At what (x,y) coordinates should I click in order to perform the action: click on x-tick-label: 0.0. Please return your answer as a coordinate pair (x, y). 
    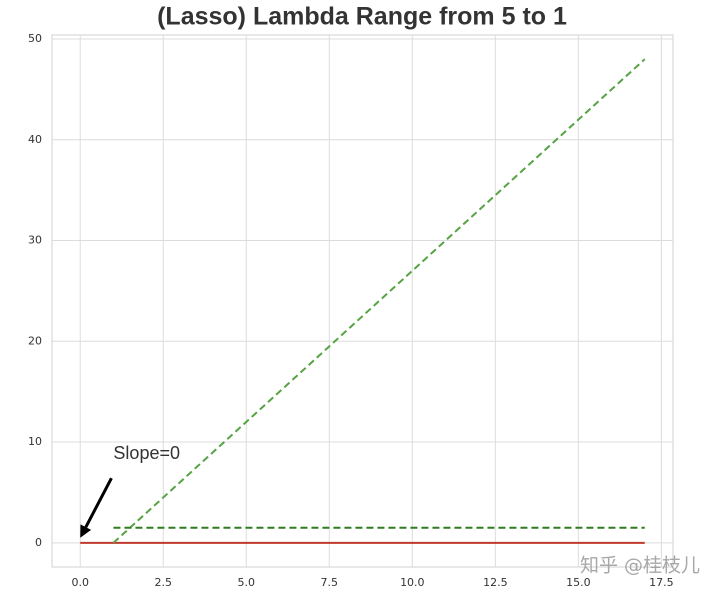
    Looking at the image, I should click on (80, 582).